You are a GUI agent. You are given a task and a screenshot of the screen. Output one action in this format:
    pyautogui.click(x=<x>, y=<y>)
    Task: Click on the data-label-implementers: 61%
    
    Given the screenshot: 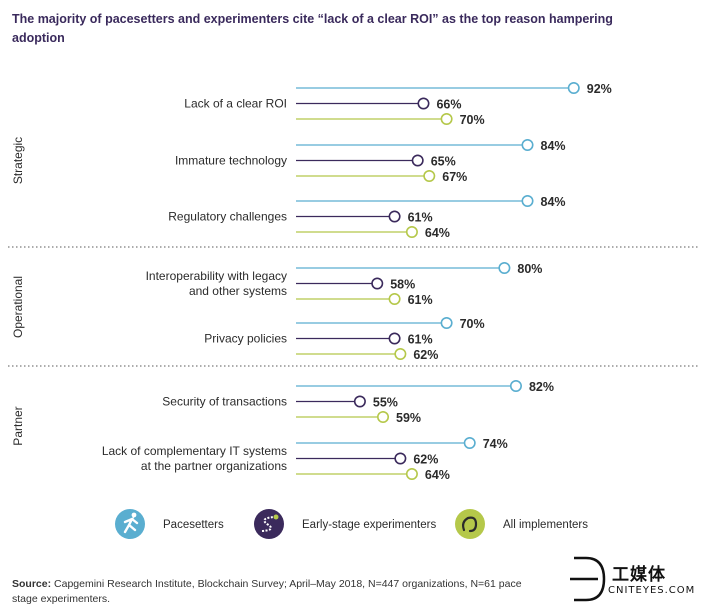 What is the action you would take?
    pyautogui.click(x=420, y=300)
    